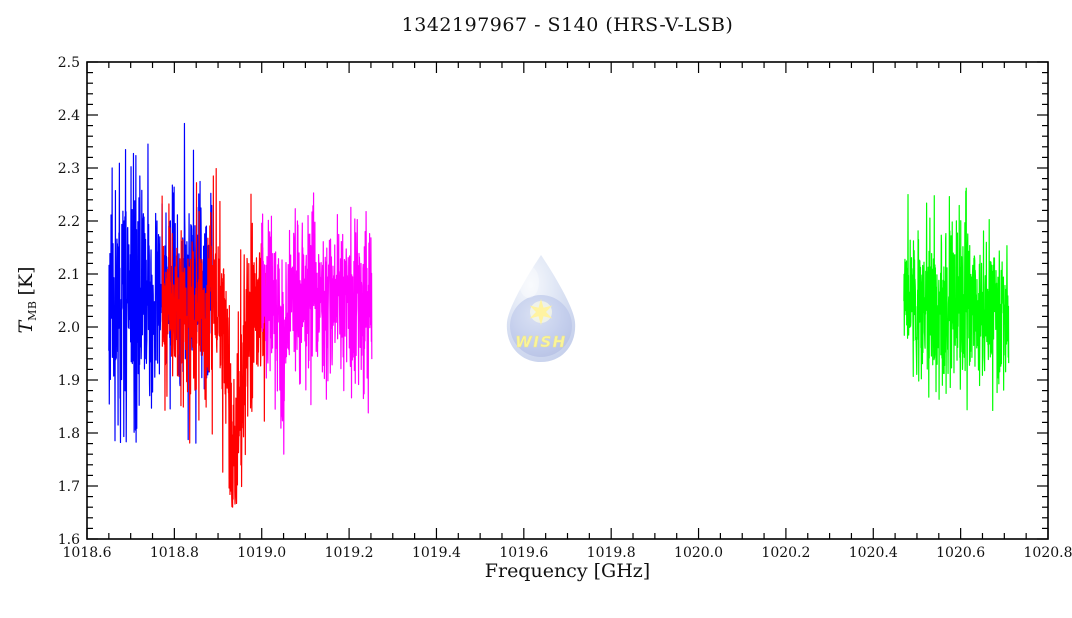 Image resolution: width=1072 pixels, height=618 pixels. I want to click on spectrum-segment-green, so click(956, 299).